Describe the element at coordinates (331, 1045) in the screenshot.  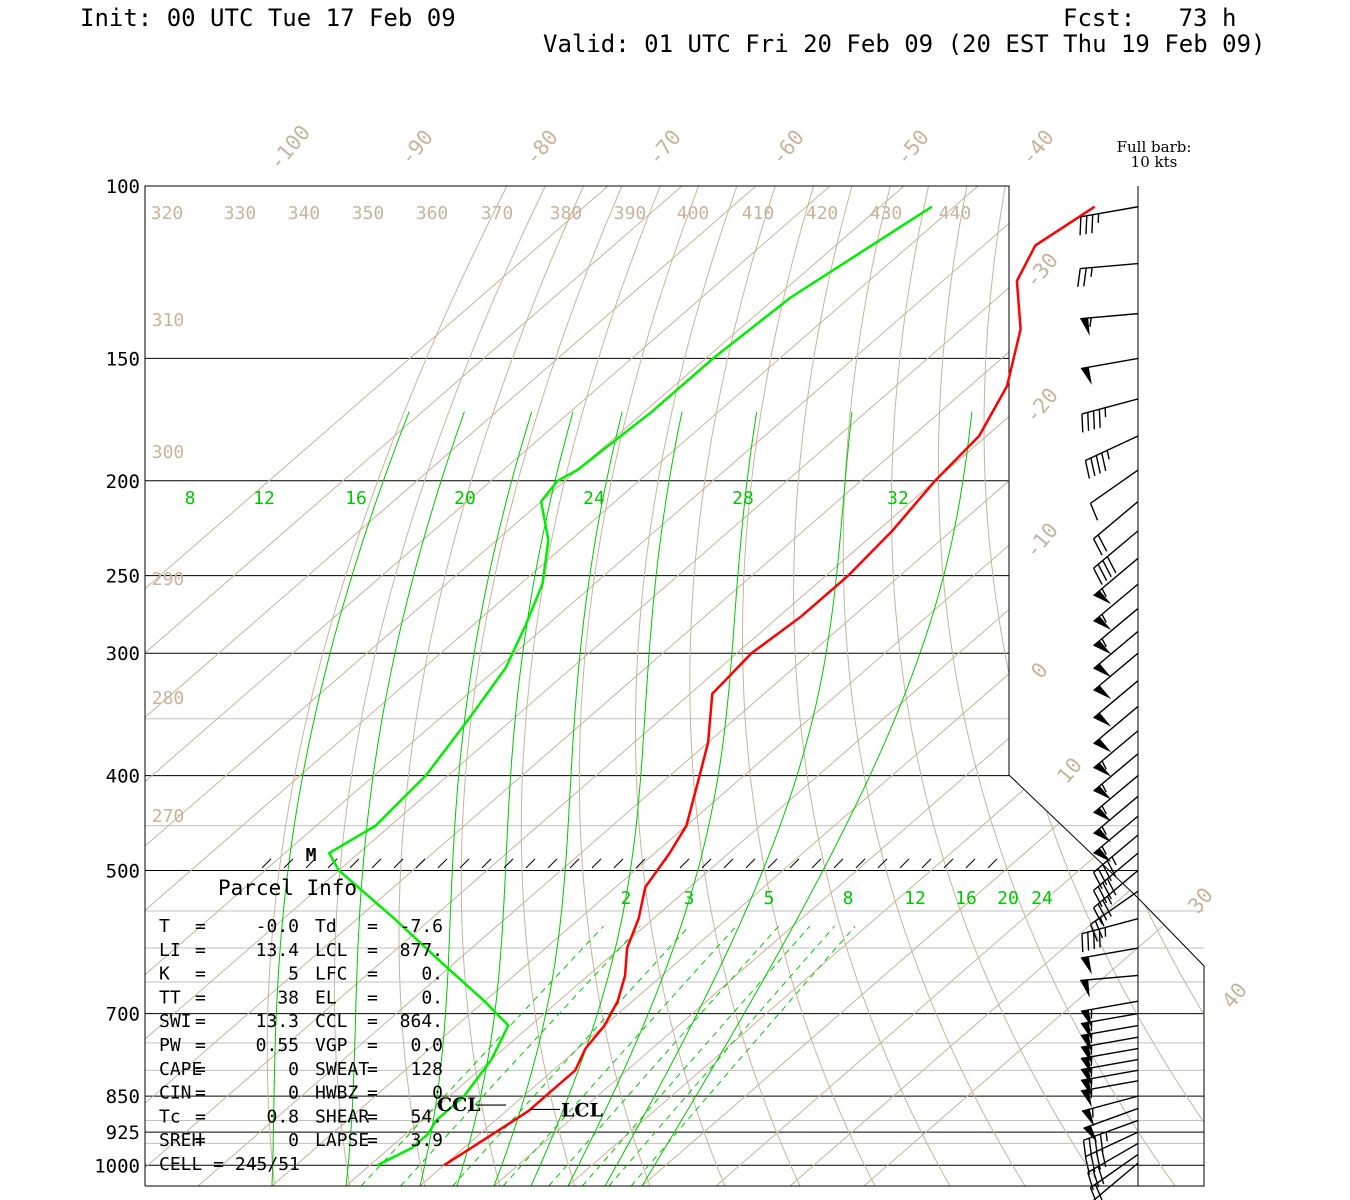
I see `parcel-info-cell: VGP` at that location.